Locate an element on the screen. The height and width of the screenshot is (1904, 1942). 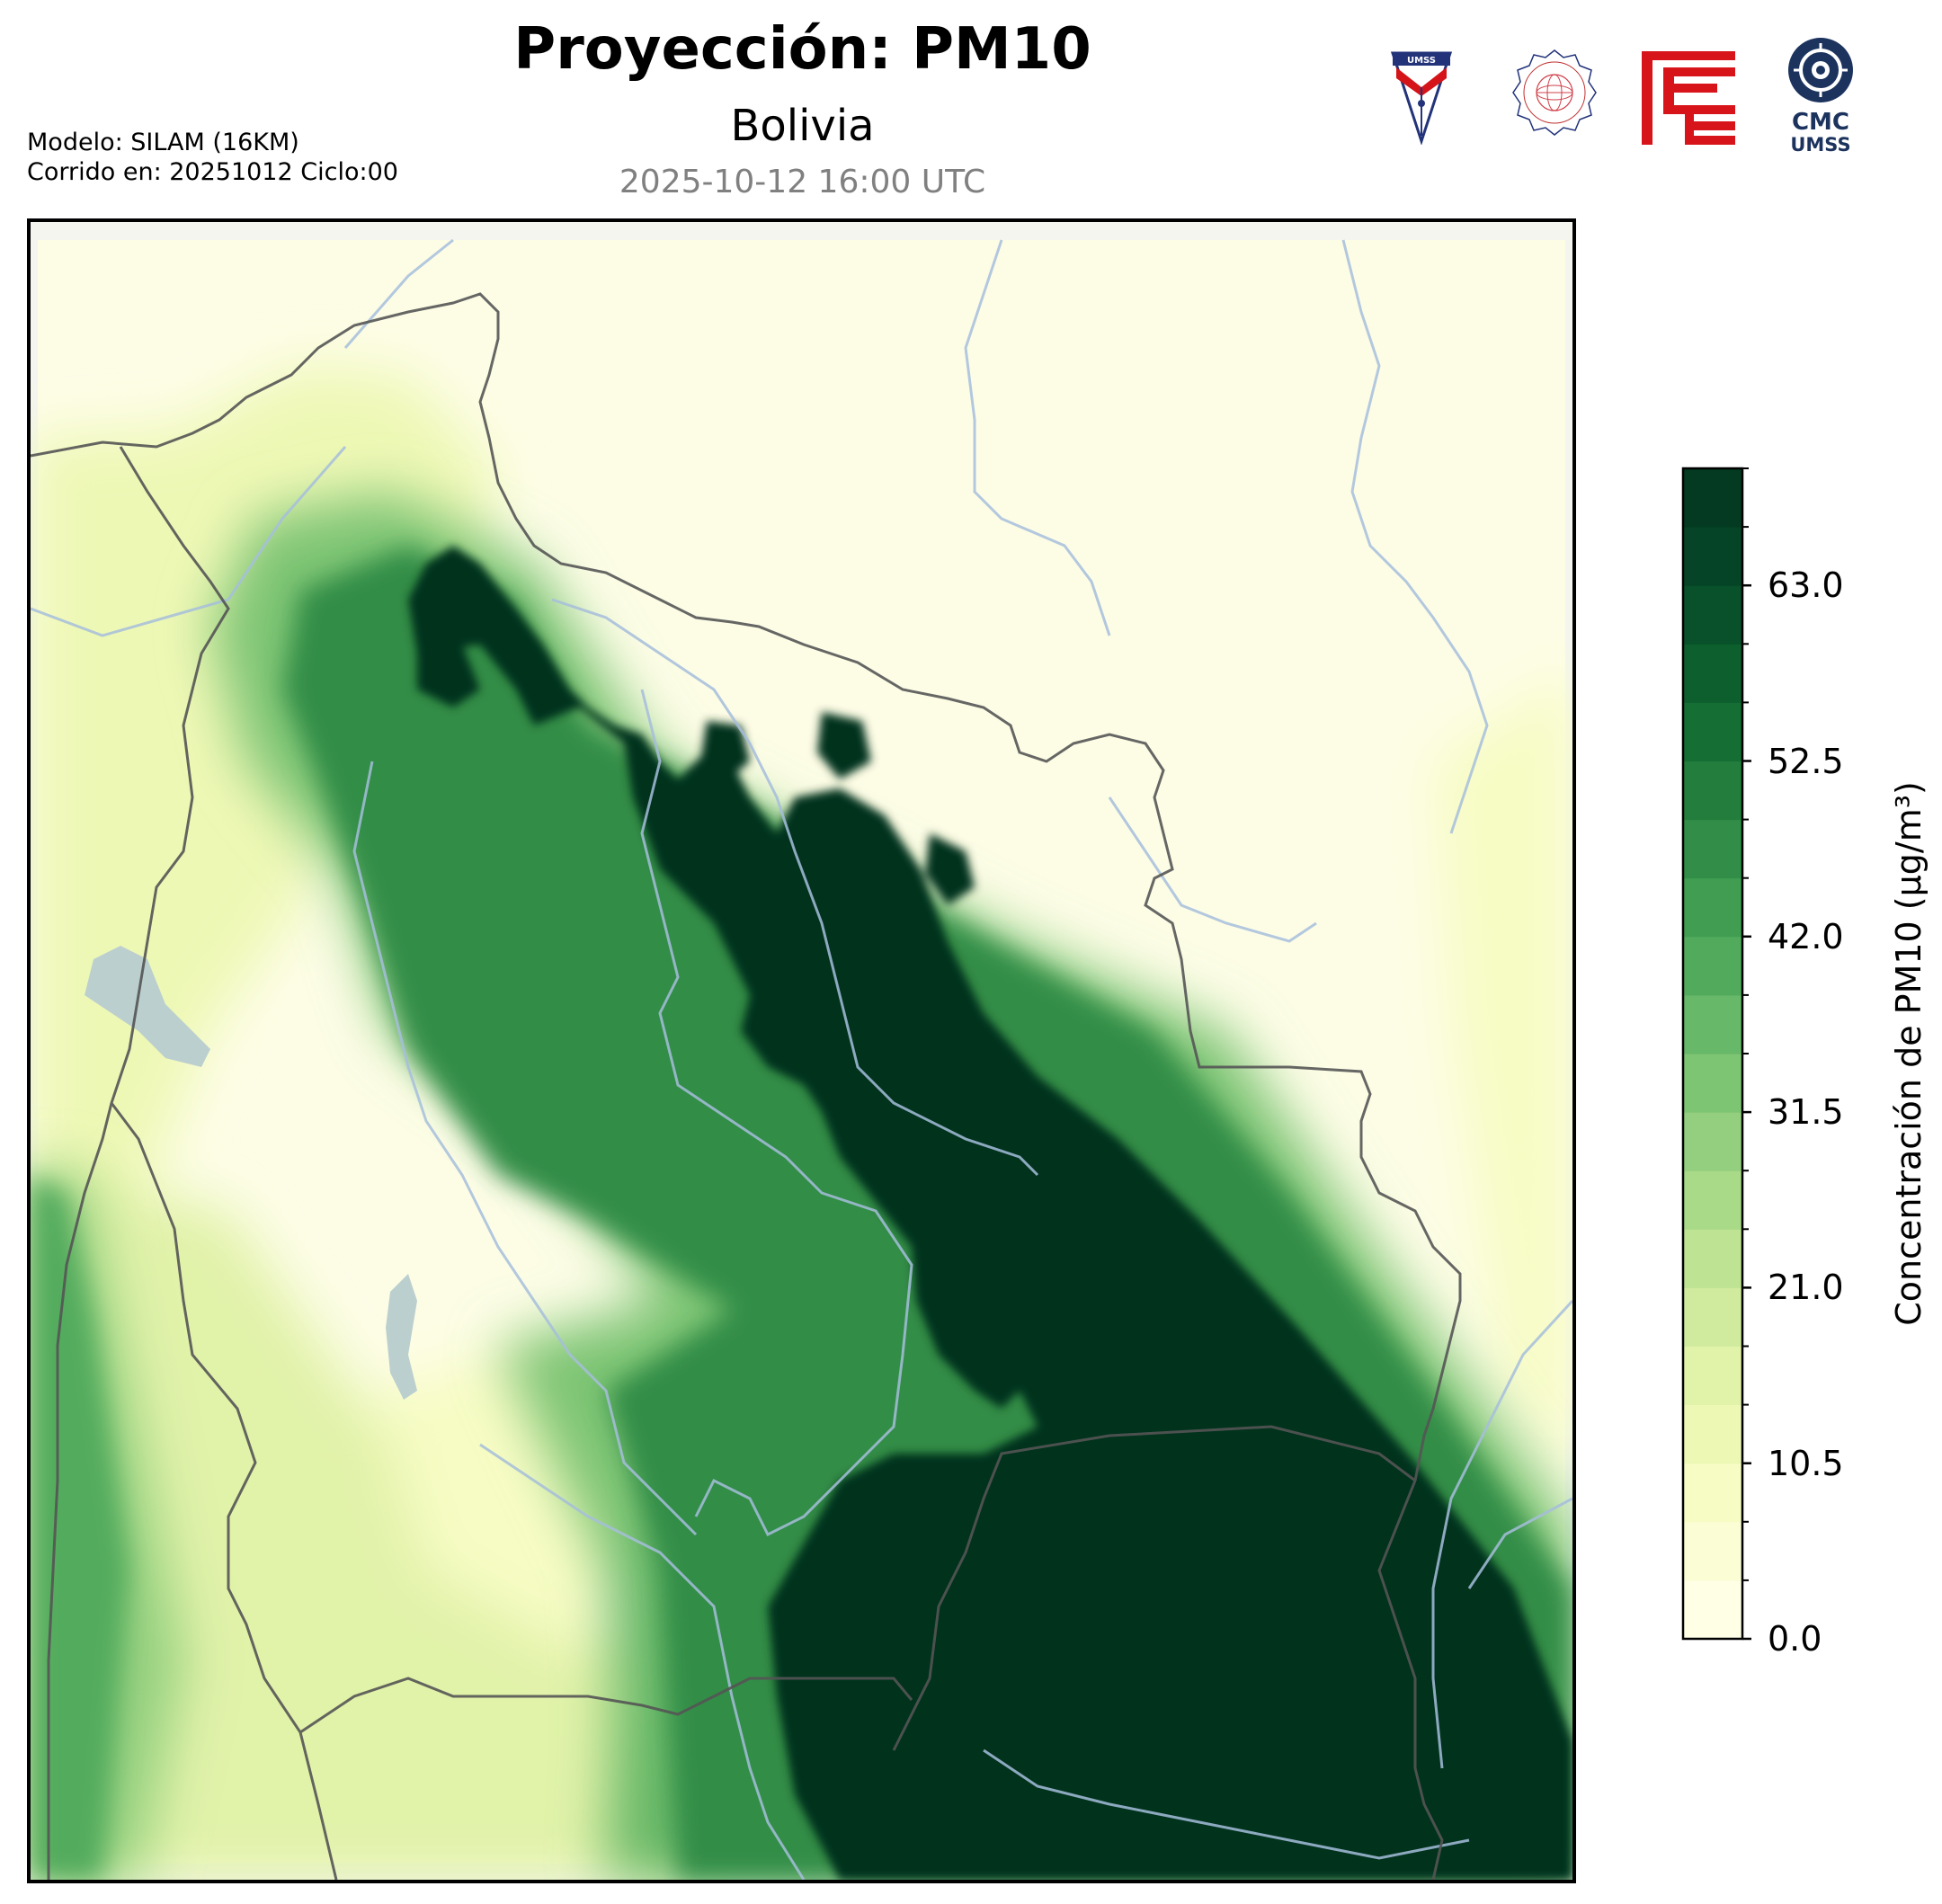
lakes is located at coordinates (251, 1173).